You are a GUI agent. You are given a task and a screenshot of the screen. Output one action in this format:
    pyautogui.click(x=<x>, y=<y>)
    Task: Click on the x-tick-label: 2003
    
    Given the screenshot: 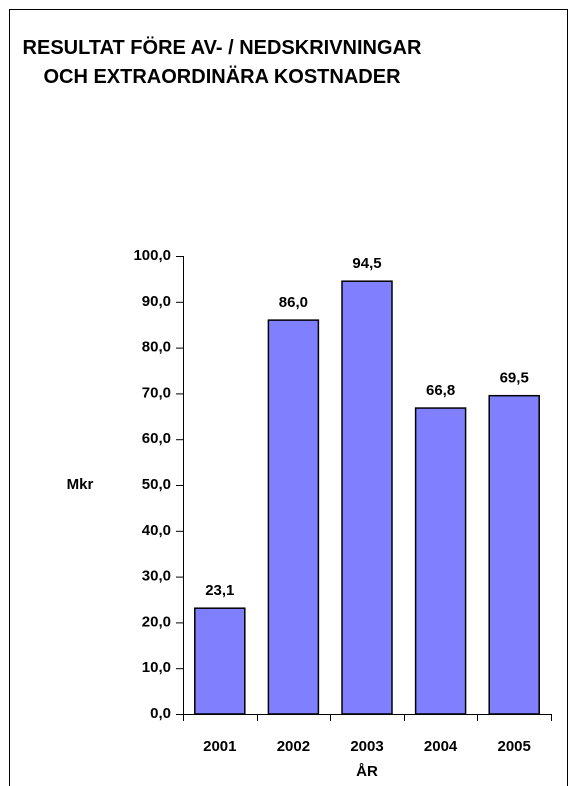 What is the action you would take?
    pyautogui.click(x=366, y=746)
    